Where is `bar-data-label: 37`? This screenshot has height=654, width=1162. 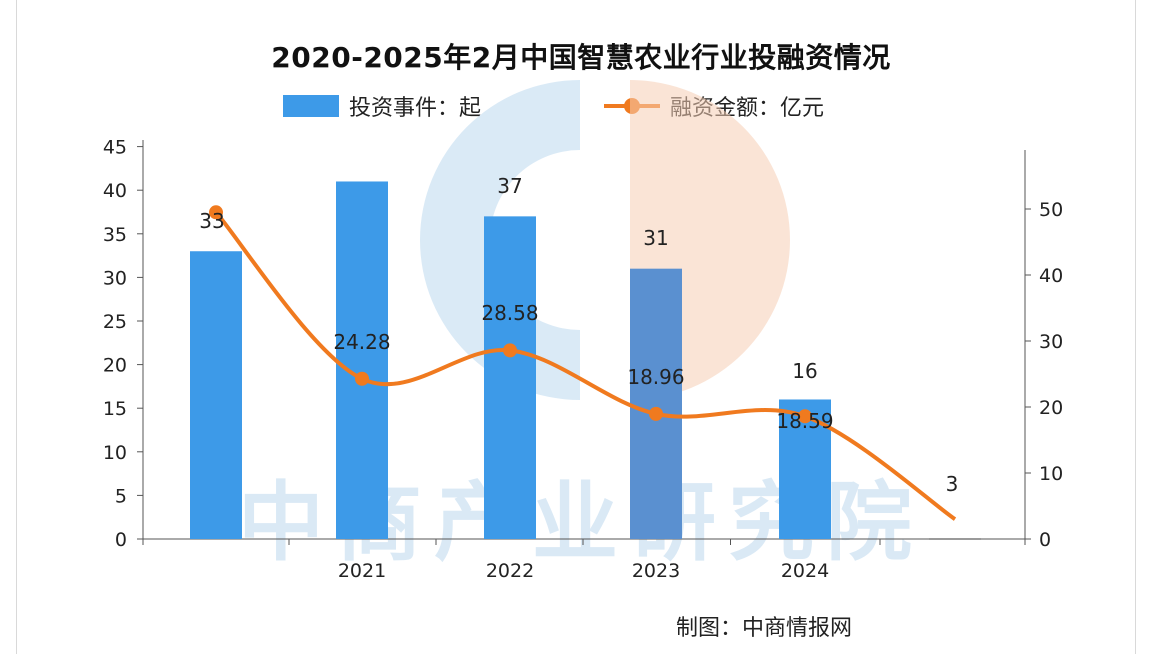
bar-data-label: 37 is located at coordinates (509, 186).